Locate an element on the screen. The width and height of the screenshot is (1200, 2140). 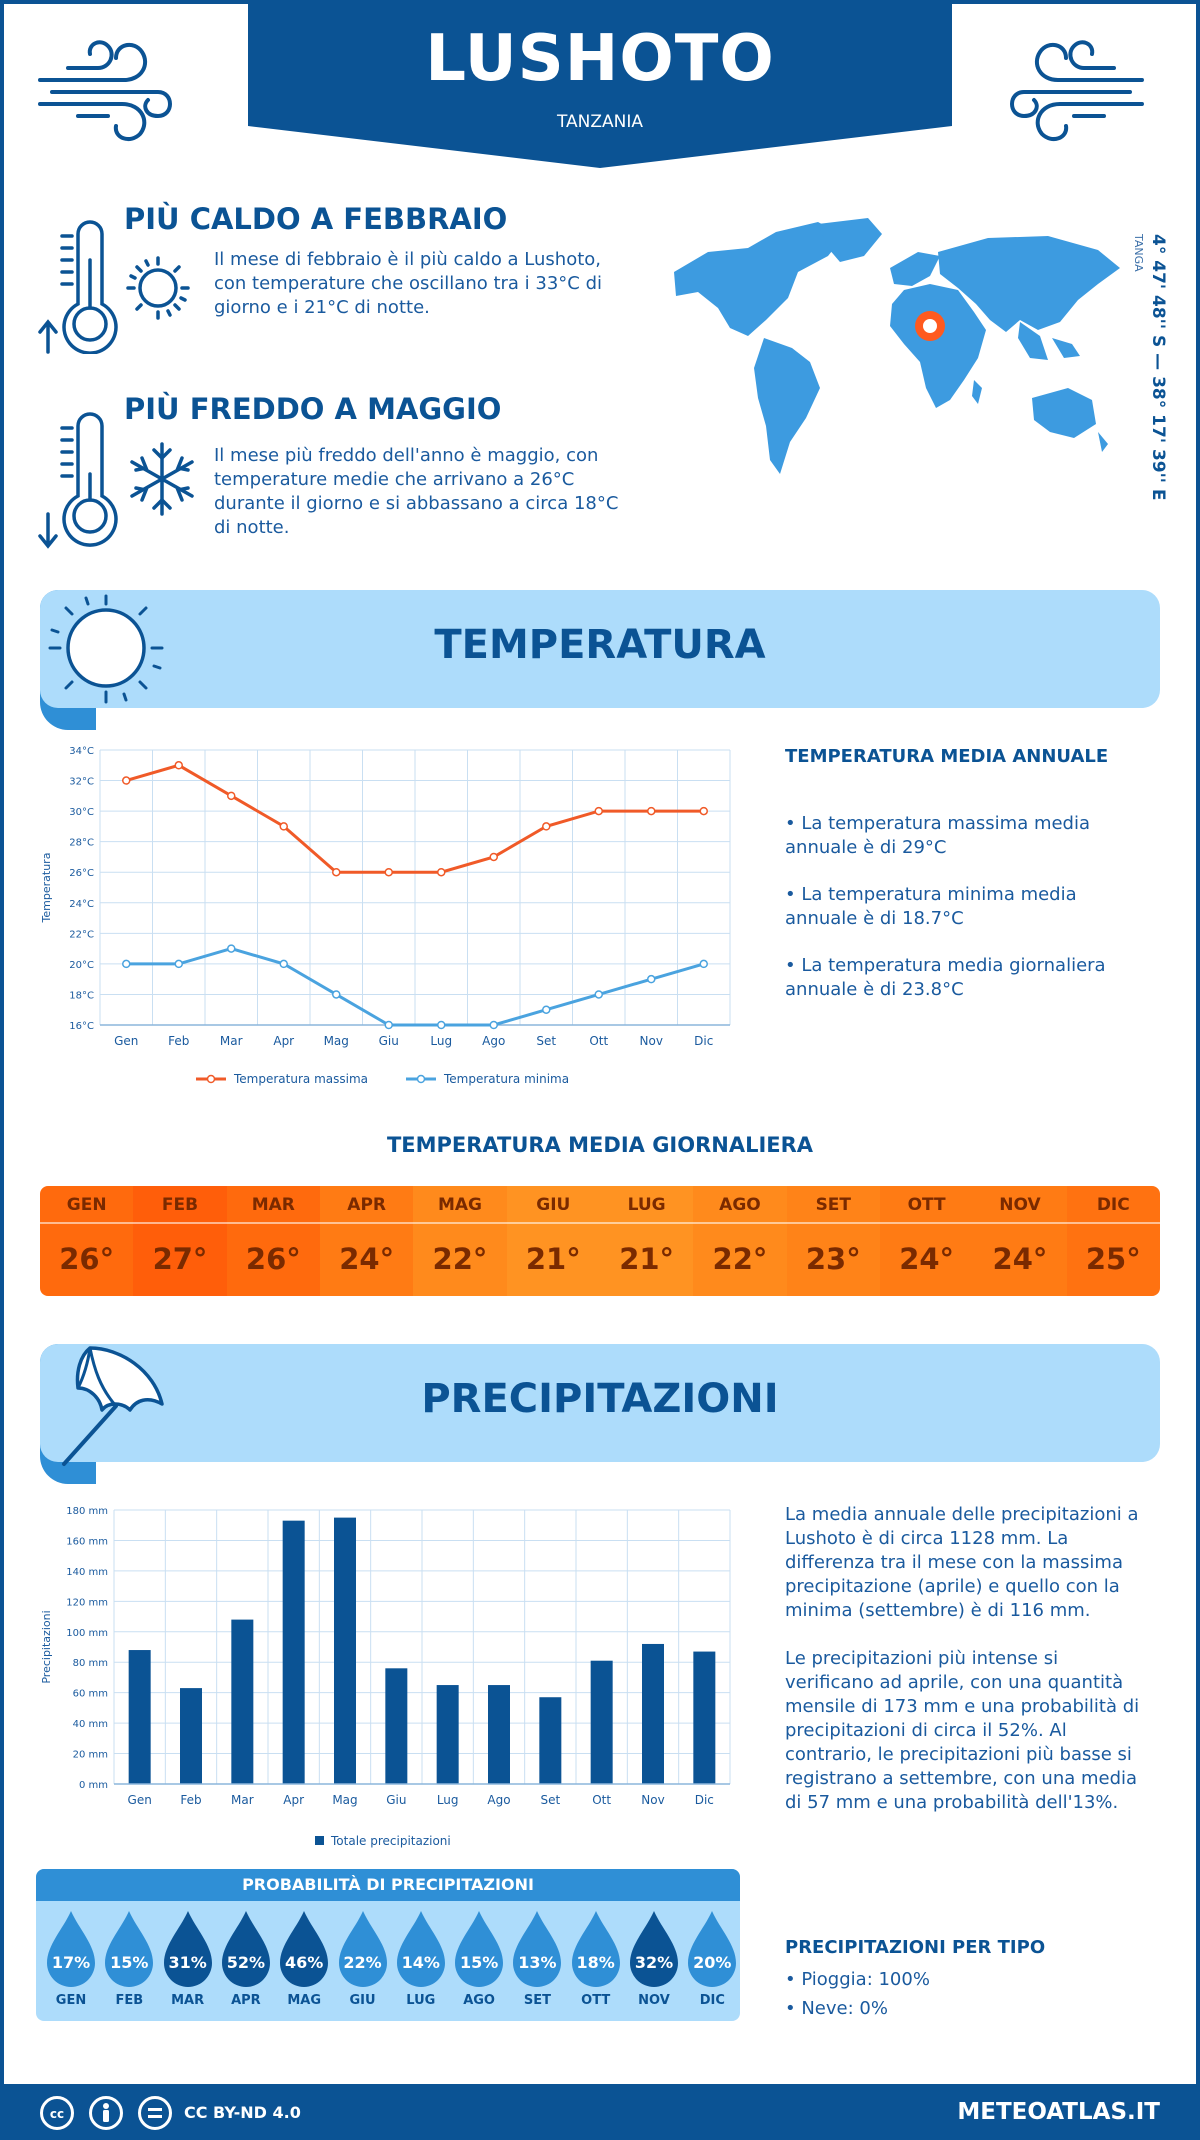
y-tick-label: 34°C is located at coordinates (81, 751).